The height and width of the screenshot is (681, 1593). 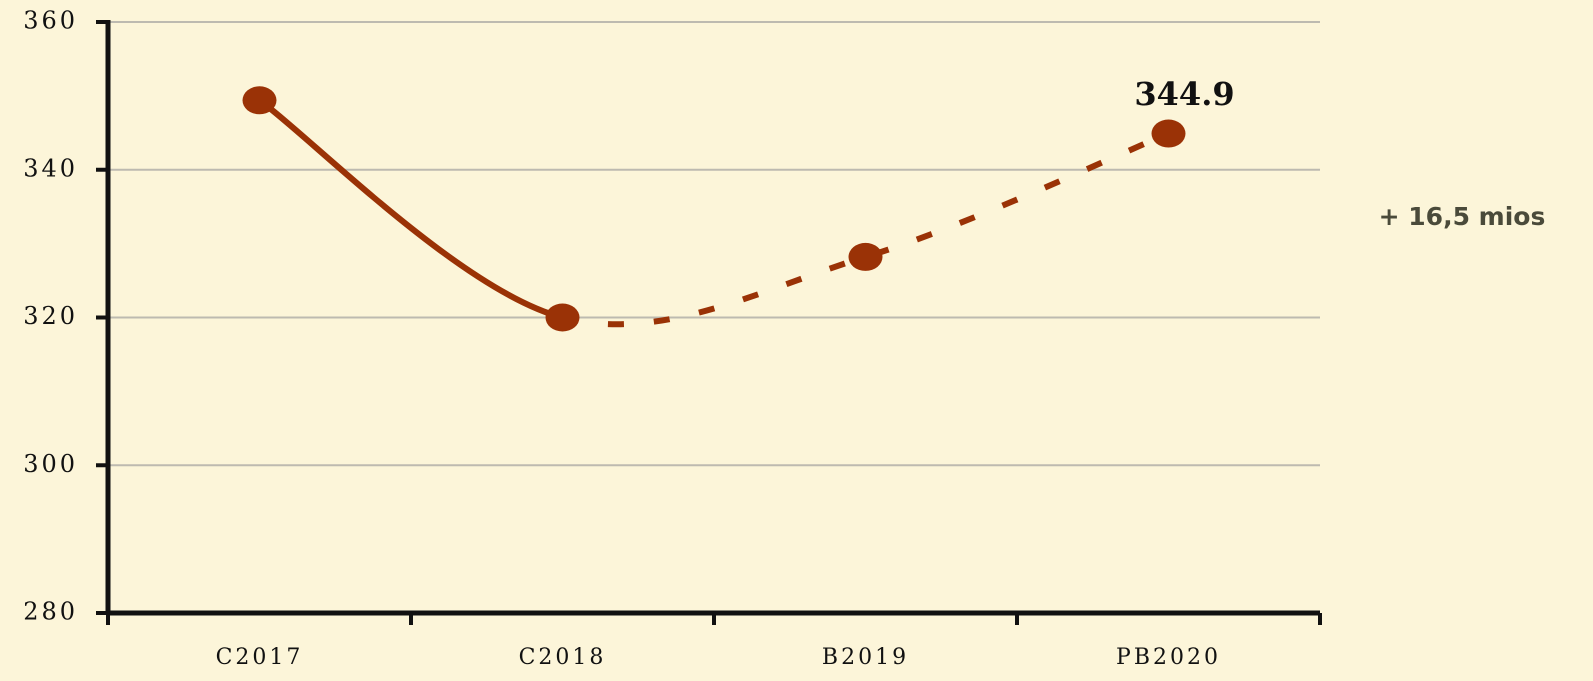 I want to click on x-tick-label: C2018, so click(x=563, y=657).